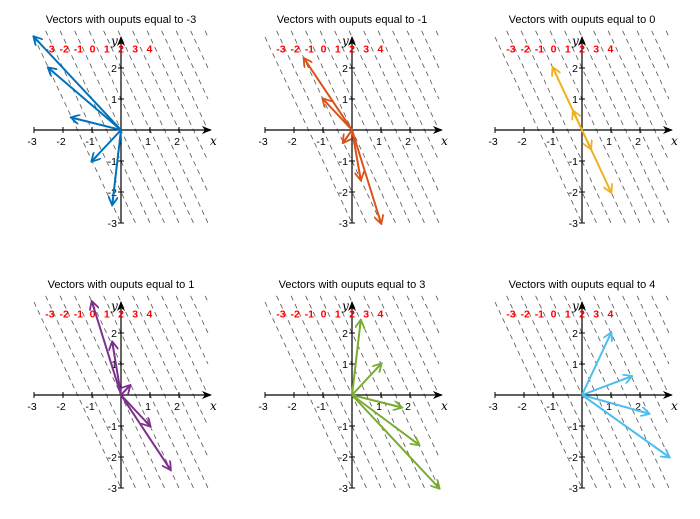 The width and height of the screenshot is (700, 519). What do you see at coordinates (345, 365) in the screenshot?
I see `y-tick-label: 1` at bounding box center [345, 365].